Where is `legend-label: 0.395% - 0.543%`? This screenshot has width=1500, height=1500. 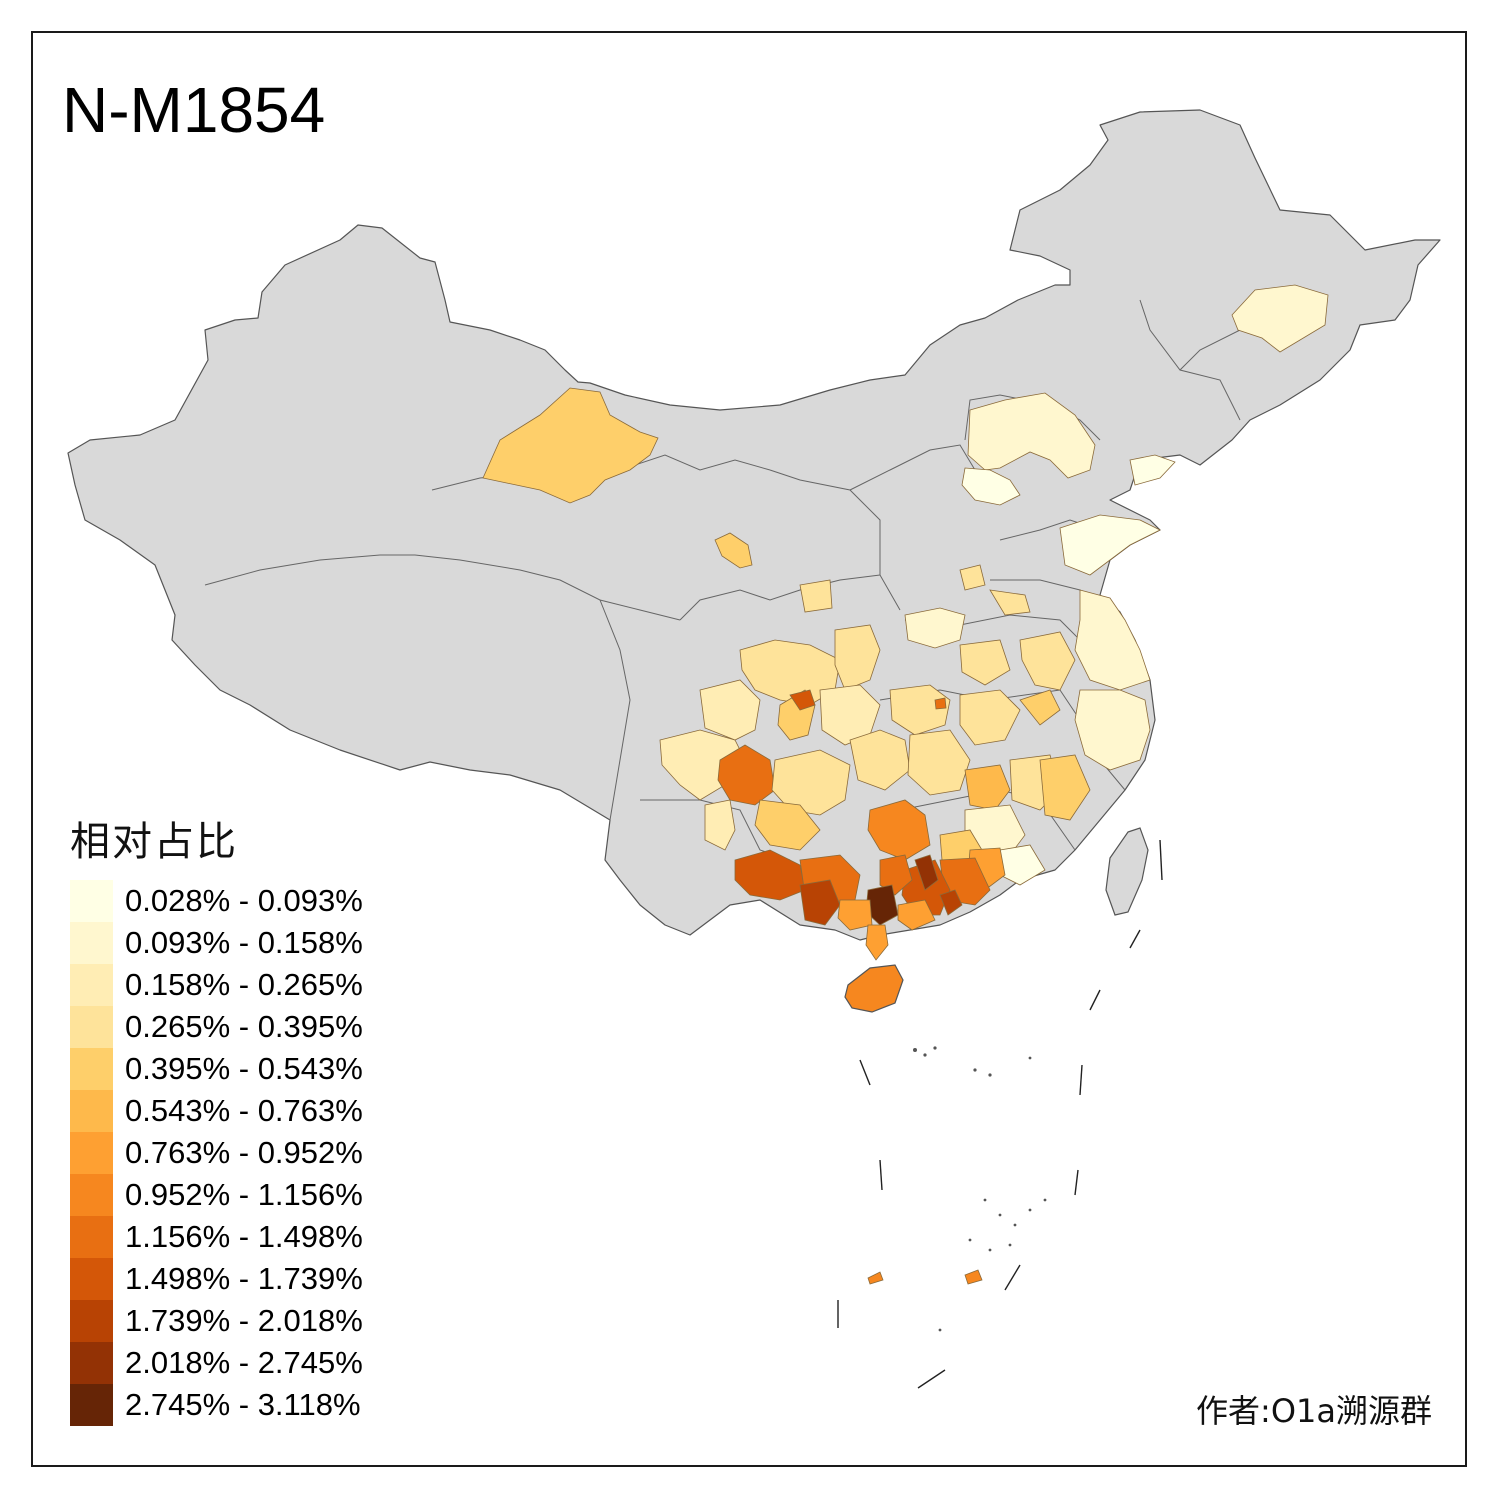
legend-label: 0.395% - 0.543% is located at coordinates (244, 1068).